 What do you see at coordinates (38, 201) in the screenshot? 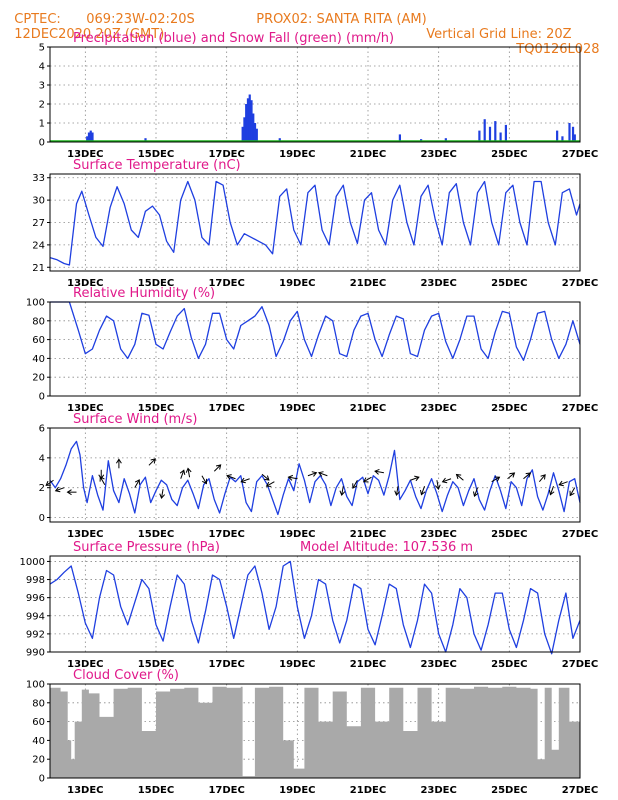
I see `y-tick-label: 30` at bounding box center [38, 201].